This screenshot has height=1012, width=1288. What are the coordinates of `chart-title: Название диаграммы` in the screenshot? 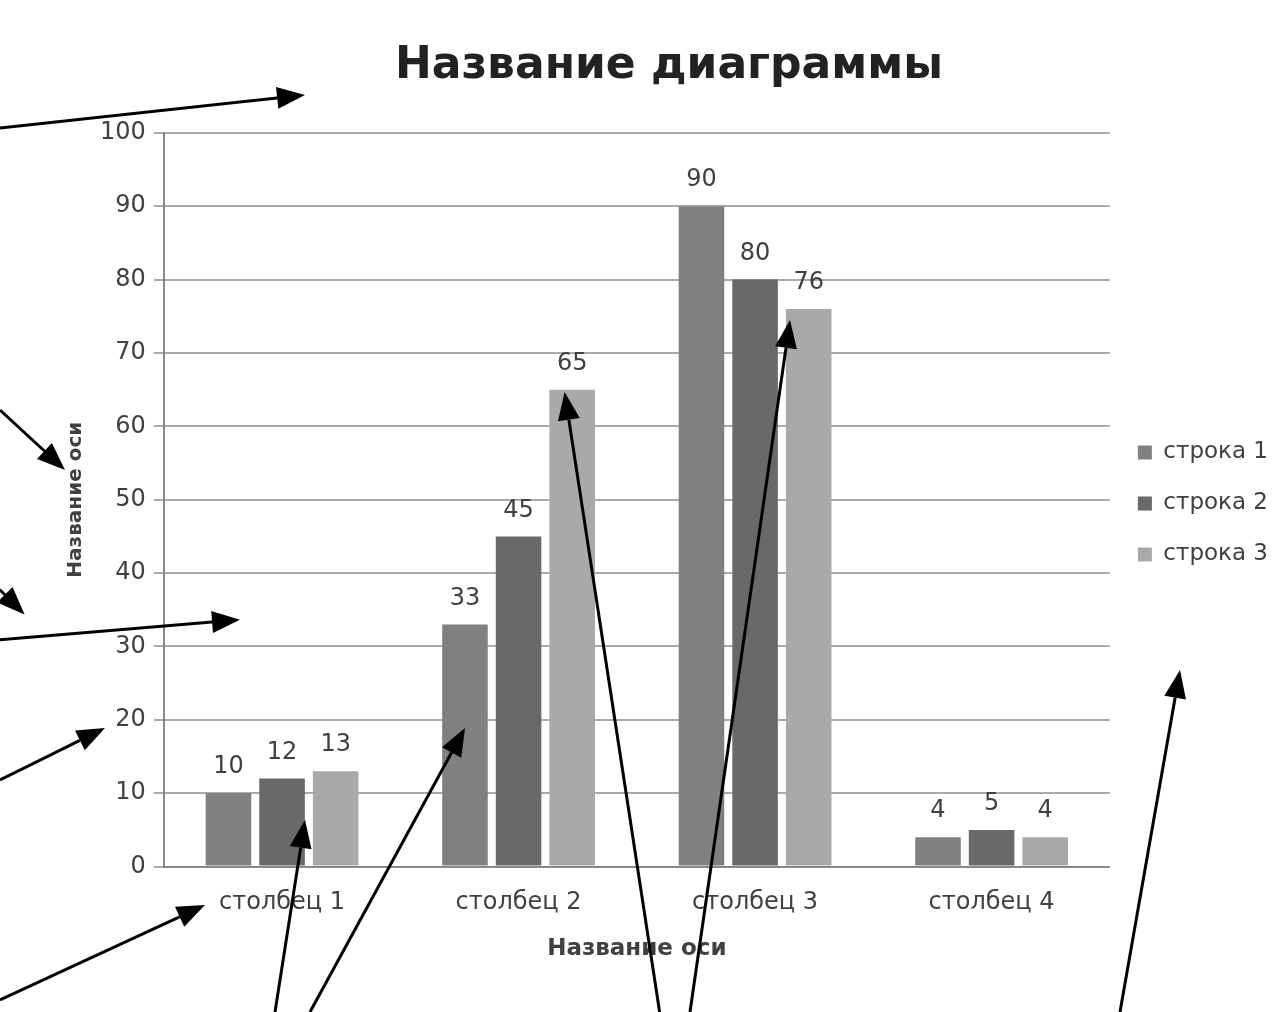 It's located at (669, 62).